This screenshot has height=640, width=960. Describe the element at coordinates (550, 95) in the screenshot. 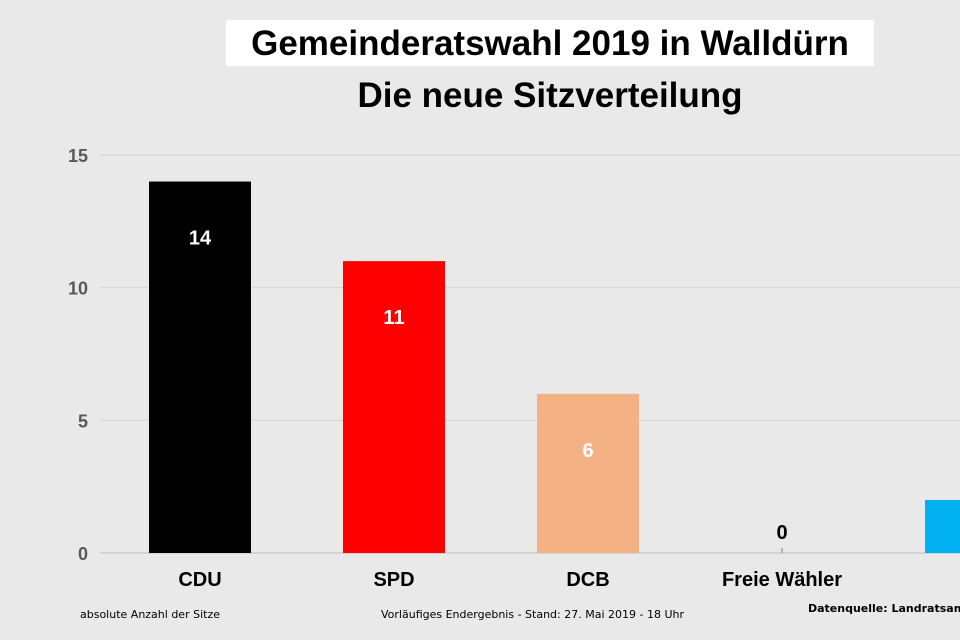

I see `chart-subtitle: Die neue Sitzverteilung` at that location.